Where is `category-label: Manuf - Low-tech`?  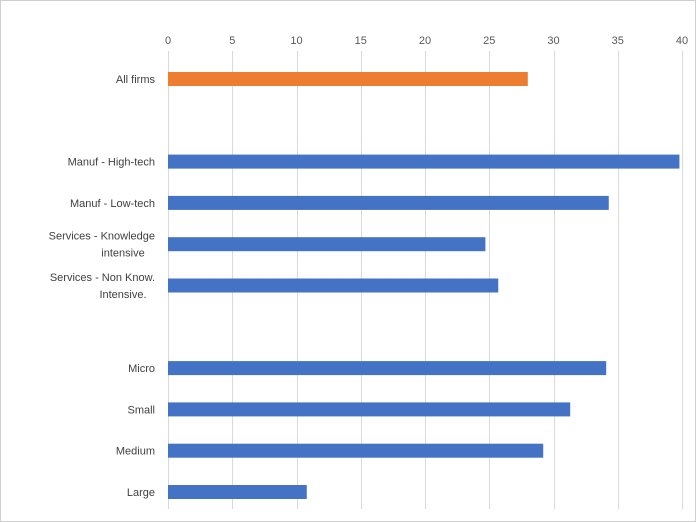
category-label: Manuf - Low-tech is located at coordinates (112, 204).